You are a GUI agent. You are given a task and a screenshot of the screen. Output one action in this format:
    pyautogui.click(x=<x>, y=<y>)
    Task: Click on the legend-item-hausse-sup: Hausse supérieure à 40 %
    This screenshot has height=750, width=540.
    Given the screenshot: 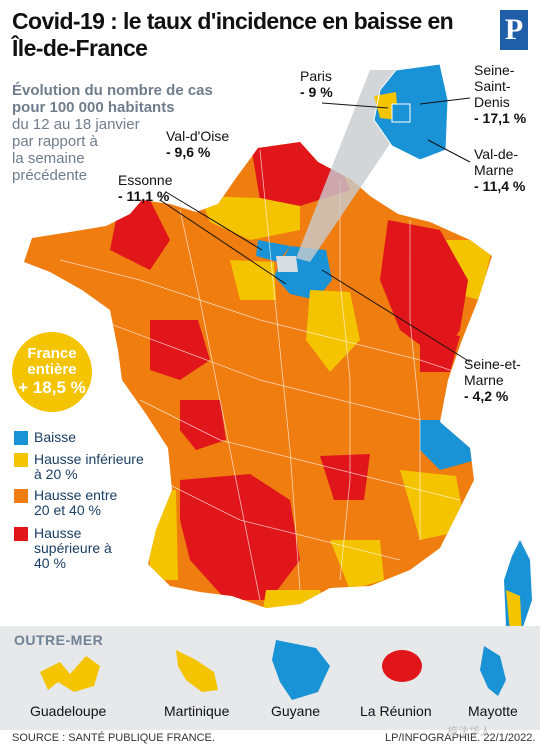 What is the action you would take?
    pyautogui.click(x=89, y=550)
    